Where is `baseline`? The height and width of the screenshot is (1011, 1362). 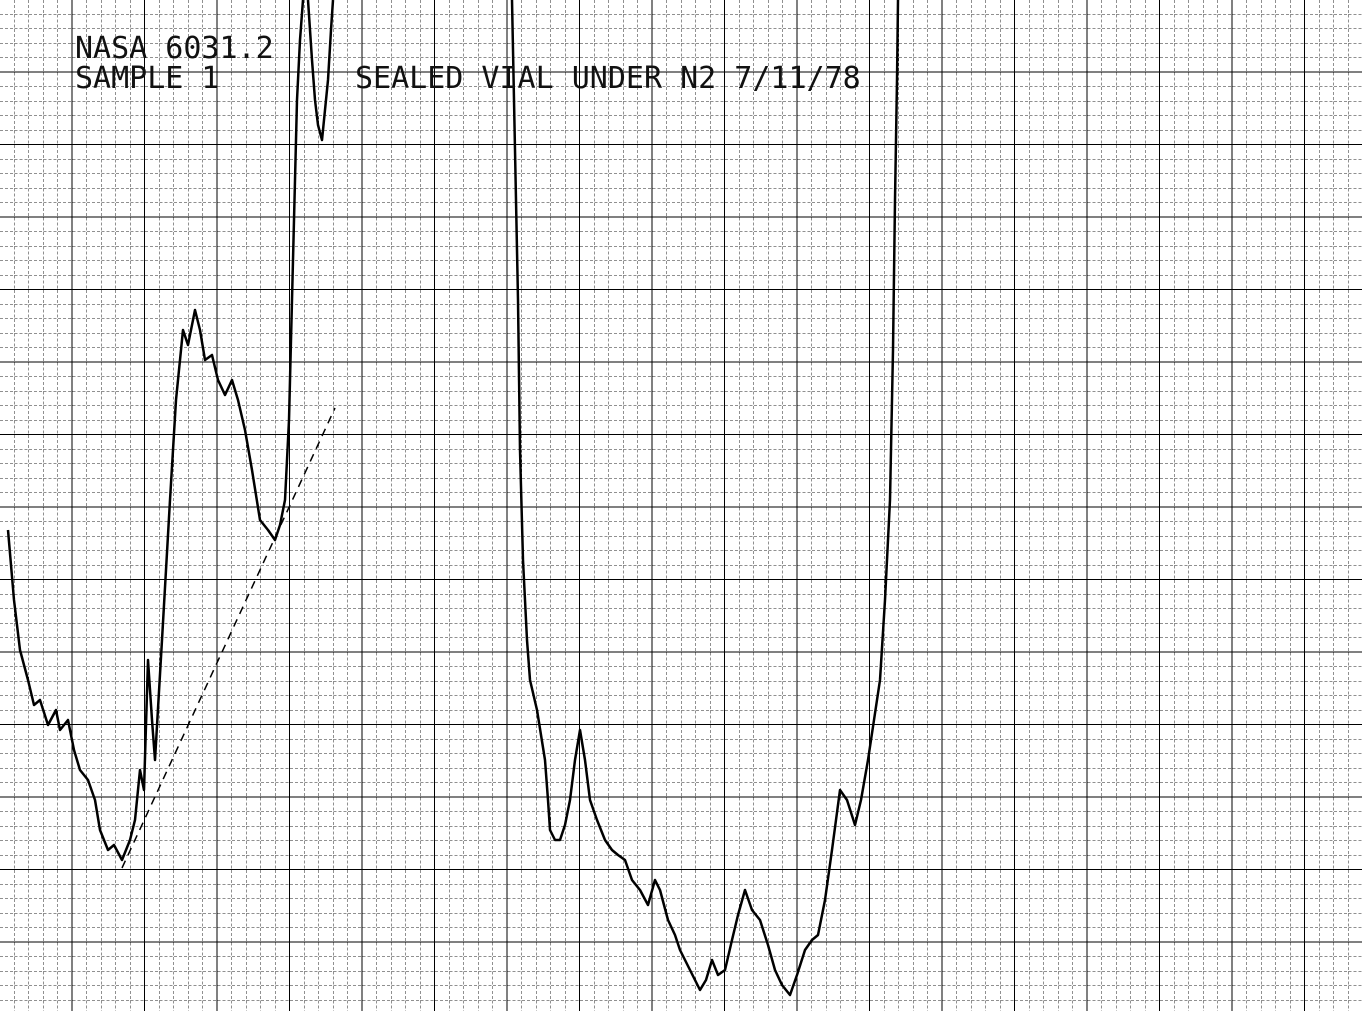
baseline is located at coordinates (228, 638).